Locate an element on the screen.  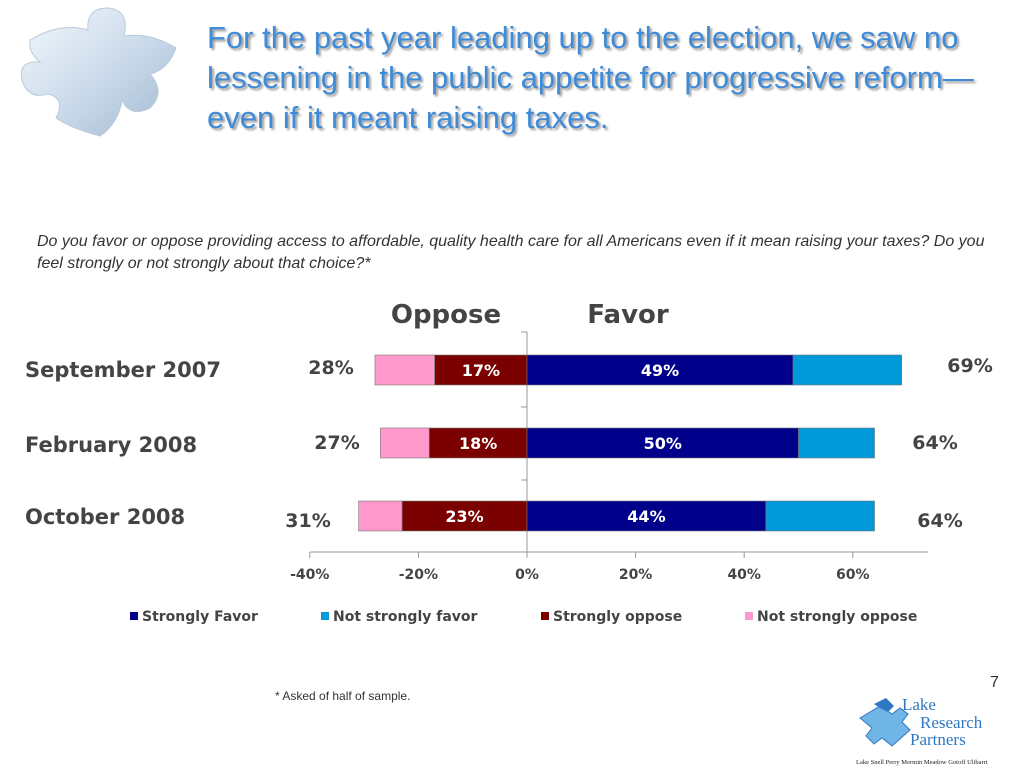
logo-line-3: Partners is located at coordinates (938, 739).